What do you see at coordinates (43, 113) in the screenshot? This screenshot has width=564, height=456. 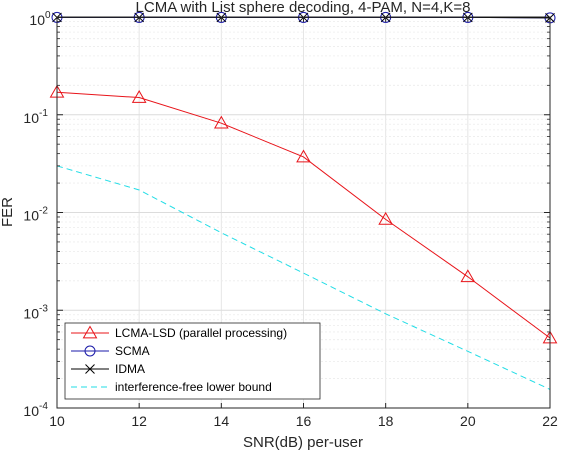 I see `y-tick-exponent: -1` at bounding box center [43, 113].